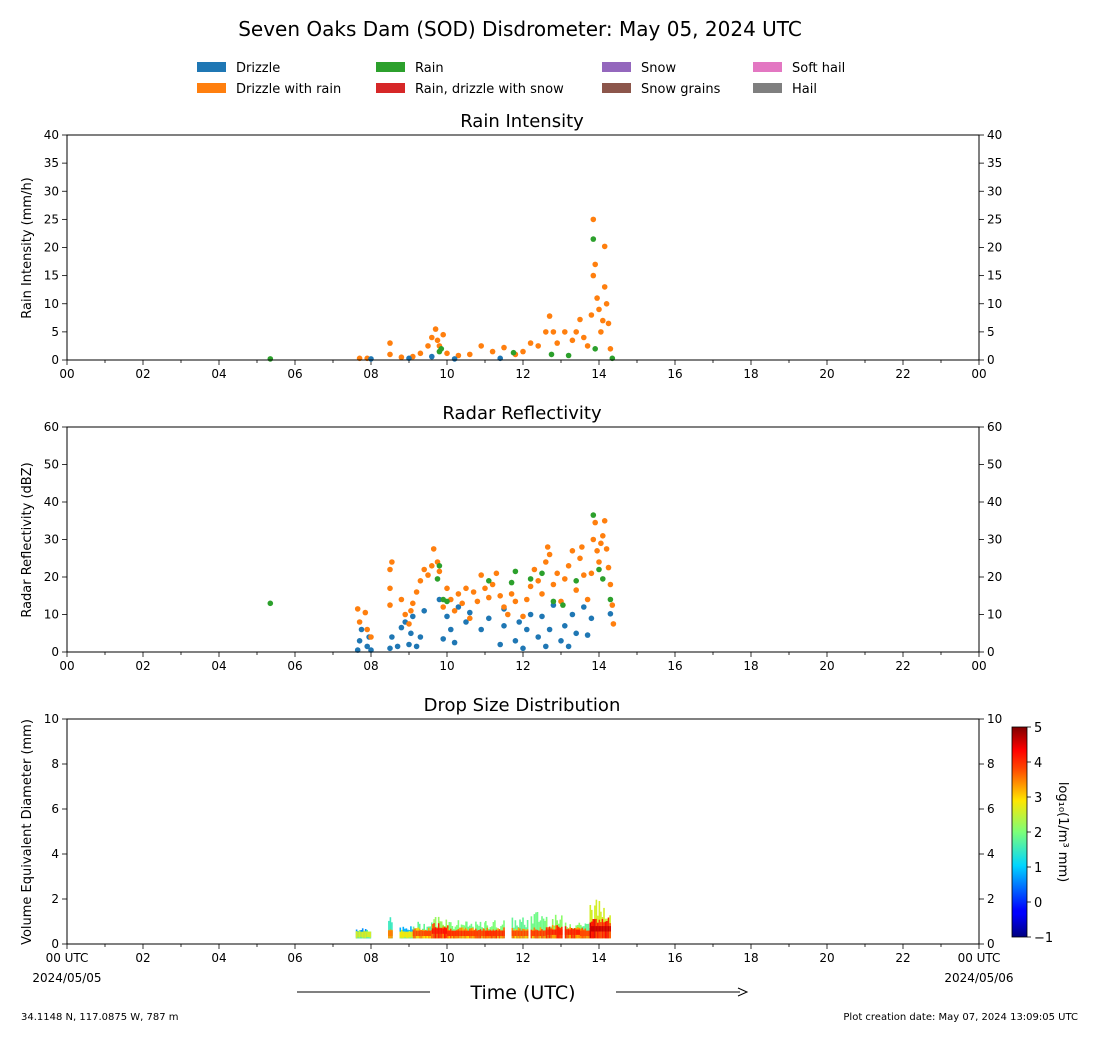 The height and width of the screenshot is (1042, 1098). Describe the element at coordinates (804, 89) in the screenshot. I see `legend-label: Hail` at that location.